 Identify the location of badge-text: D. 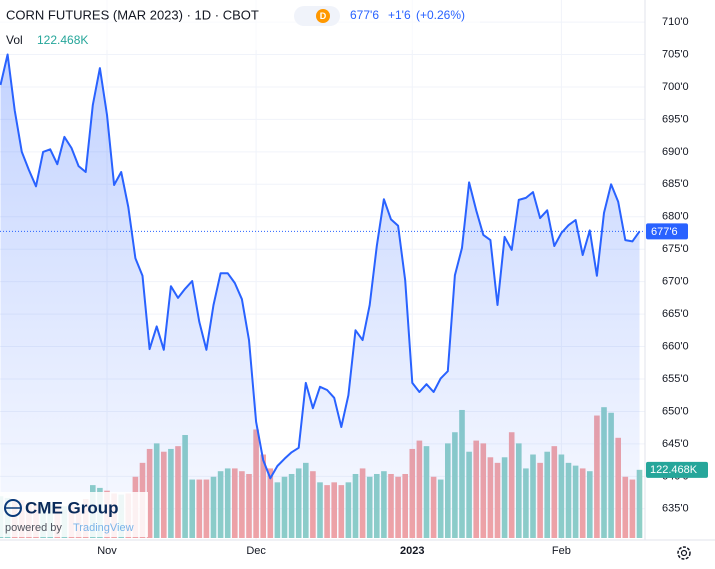
(323, 16).